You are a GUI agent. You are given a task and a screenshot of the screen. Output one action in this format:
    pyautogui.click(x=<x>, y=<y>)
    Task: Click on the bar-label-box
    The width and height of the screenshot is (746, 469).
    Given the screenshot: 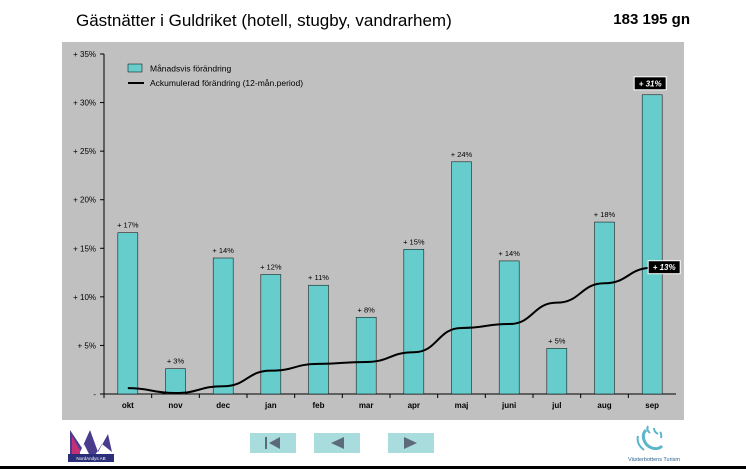 What is the action you would take?
    pyautogui.click(x=650, y=83)
    